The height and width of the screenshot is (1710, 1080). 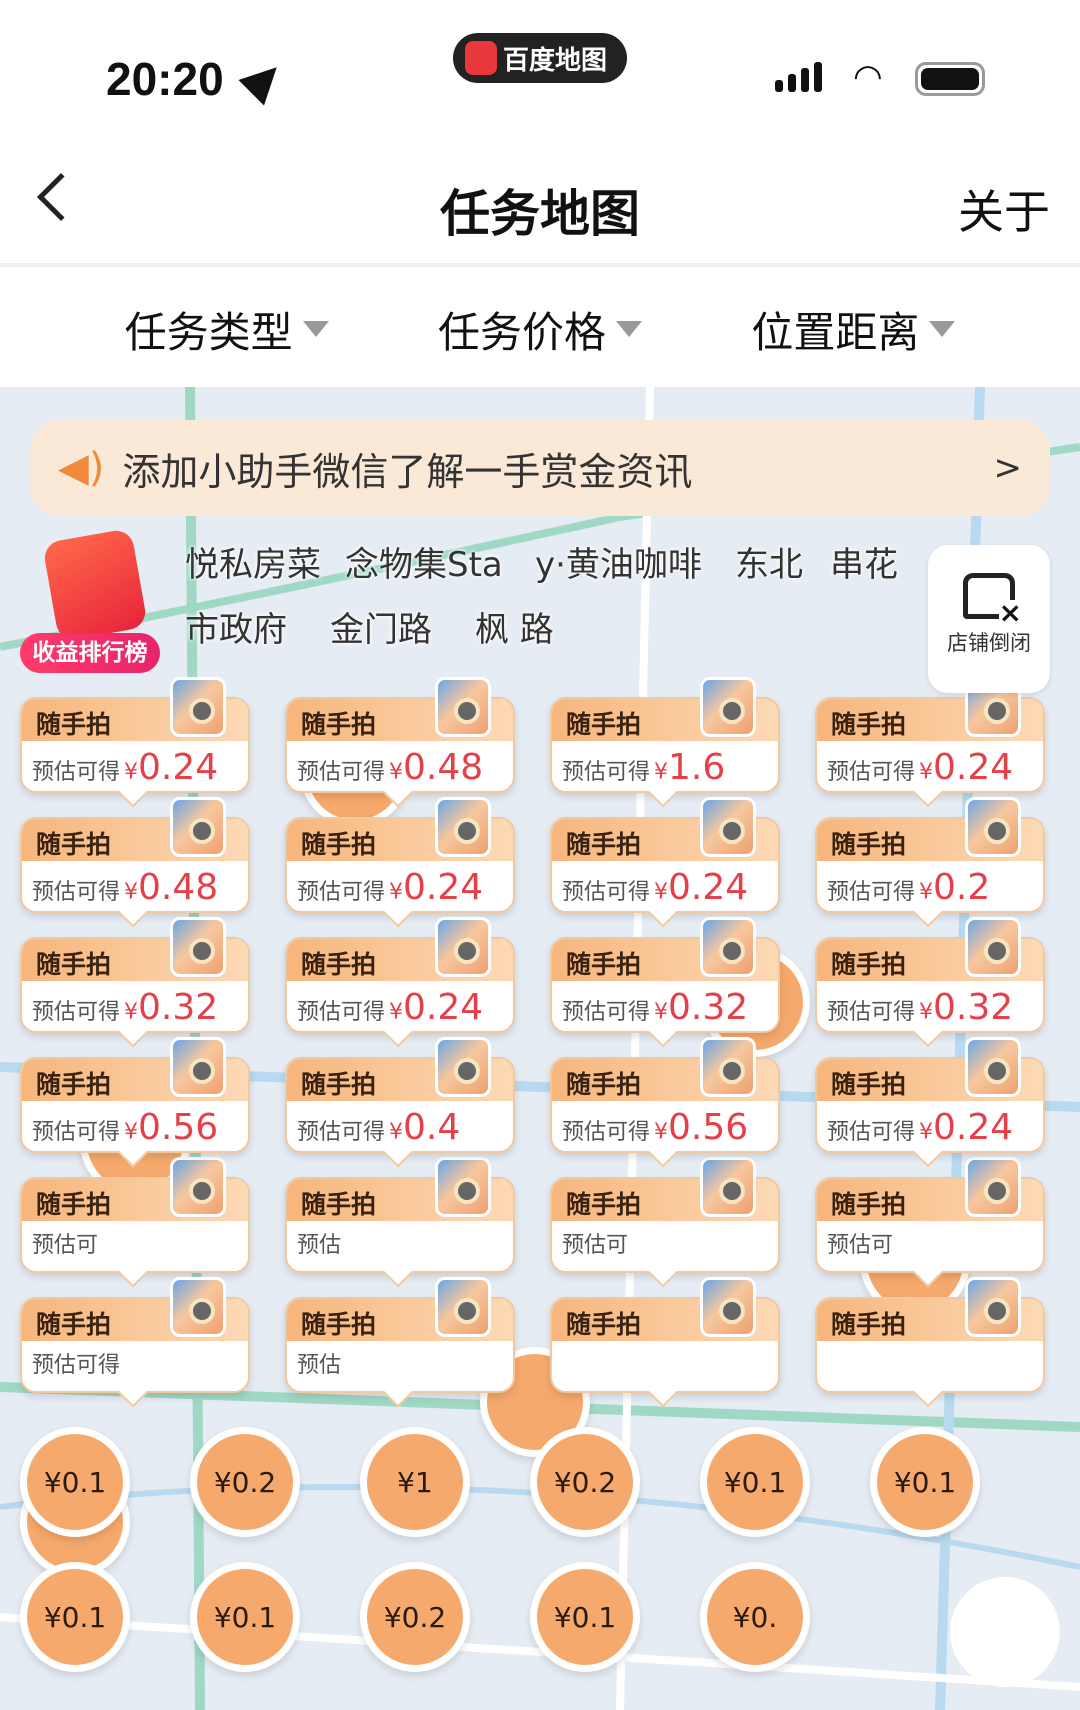 I want to click on wechat-assistant-banner: ◀) 添加小助手微信了解一手赏金资讯 >, so click(x=540, y=468).